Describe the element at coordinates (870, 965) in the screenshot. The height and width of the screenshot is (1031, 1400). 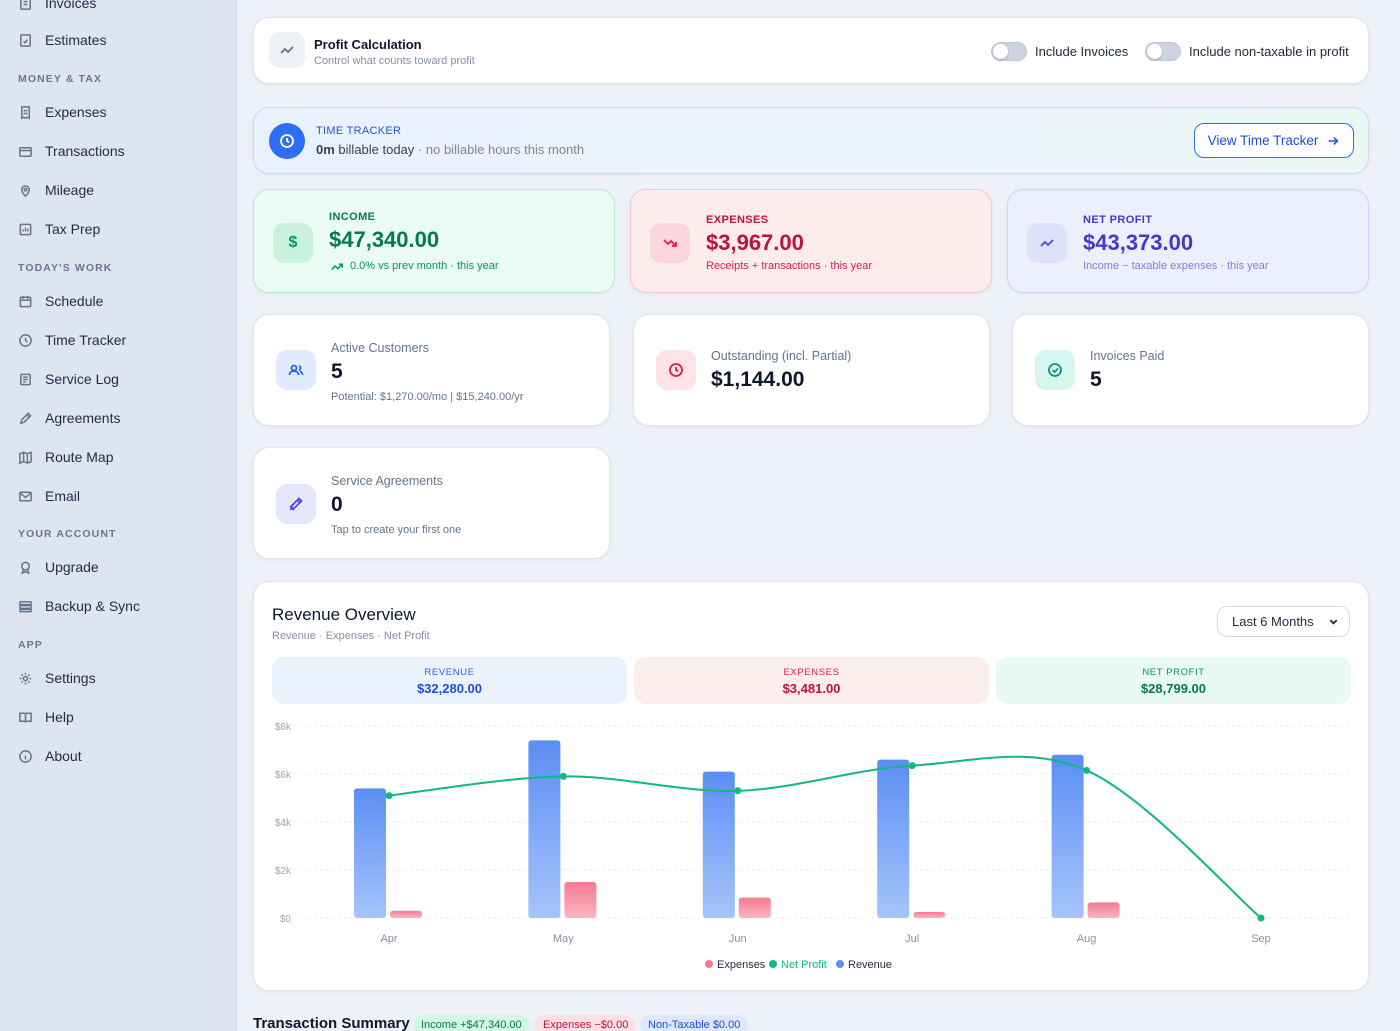
I see `legend-label: Revenue` at that location.